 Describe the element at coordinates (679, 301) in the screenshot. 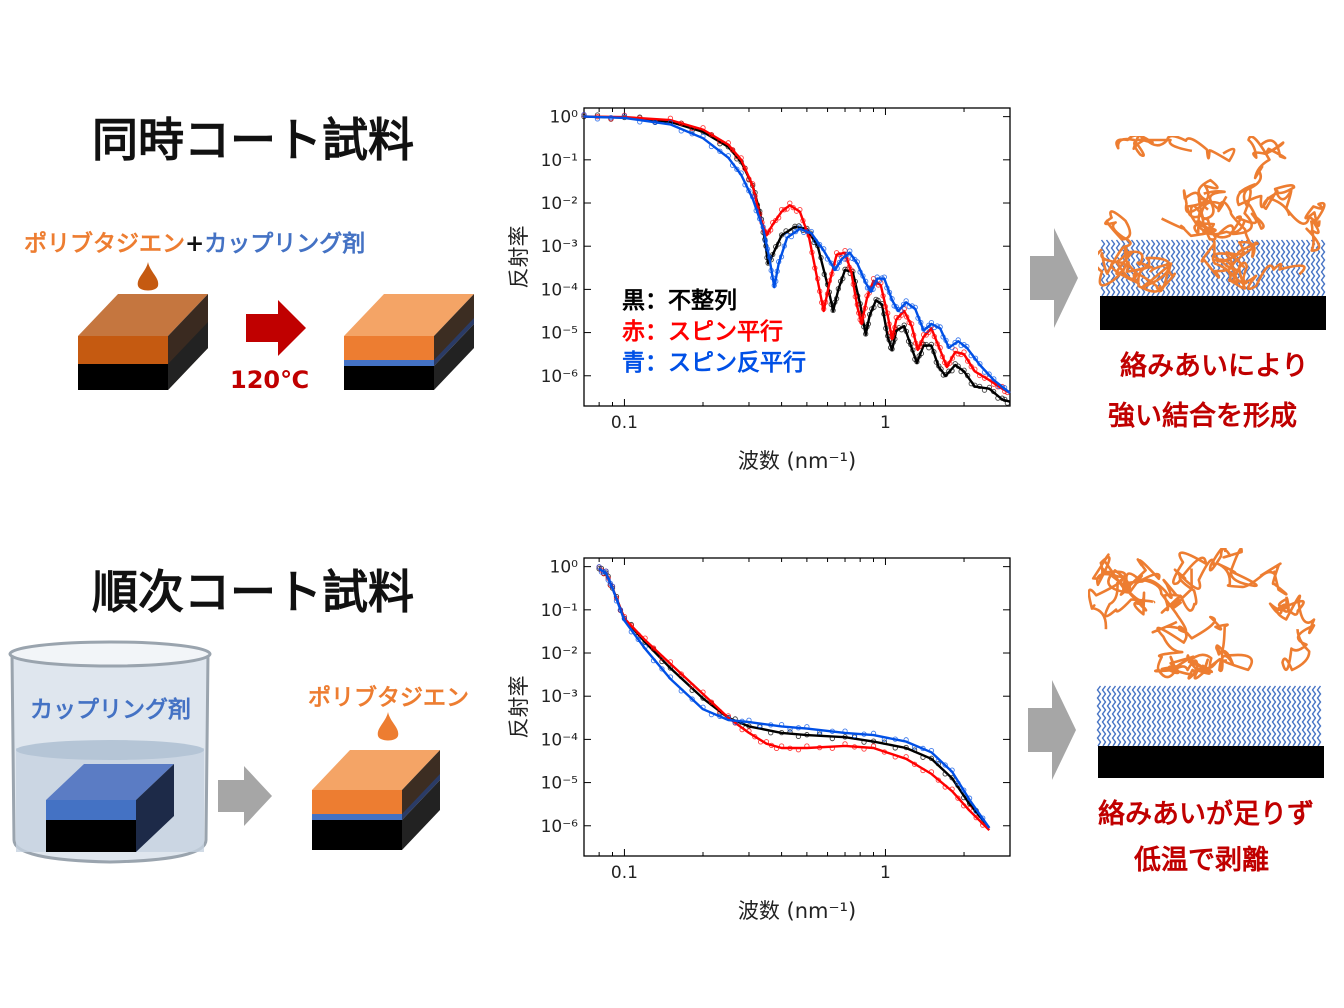

I see `legend-black: 黒：不整列` at that location.